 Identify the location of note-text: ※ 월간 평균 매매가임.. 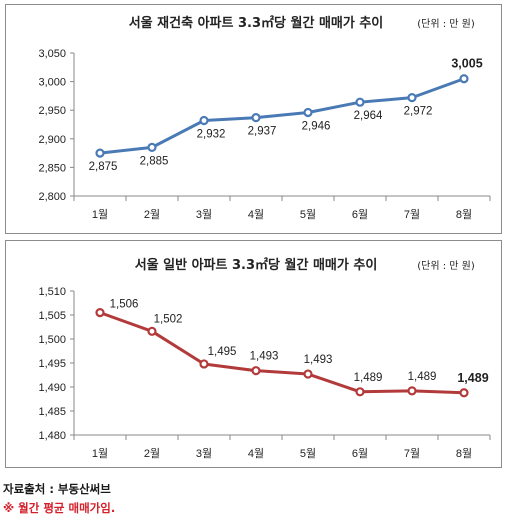
(59, 508).